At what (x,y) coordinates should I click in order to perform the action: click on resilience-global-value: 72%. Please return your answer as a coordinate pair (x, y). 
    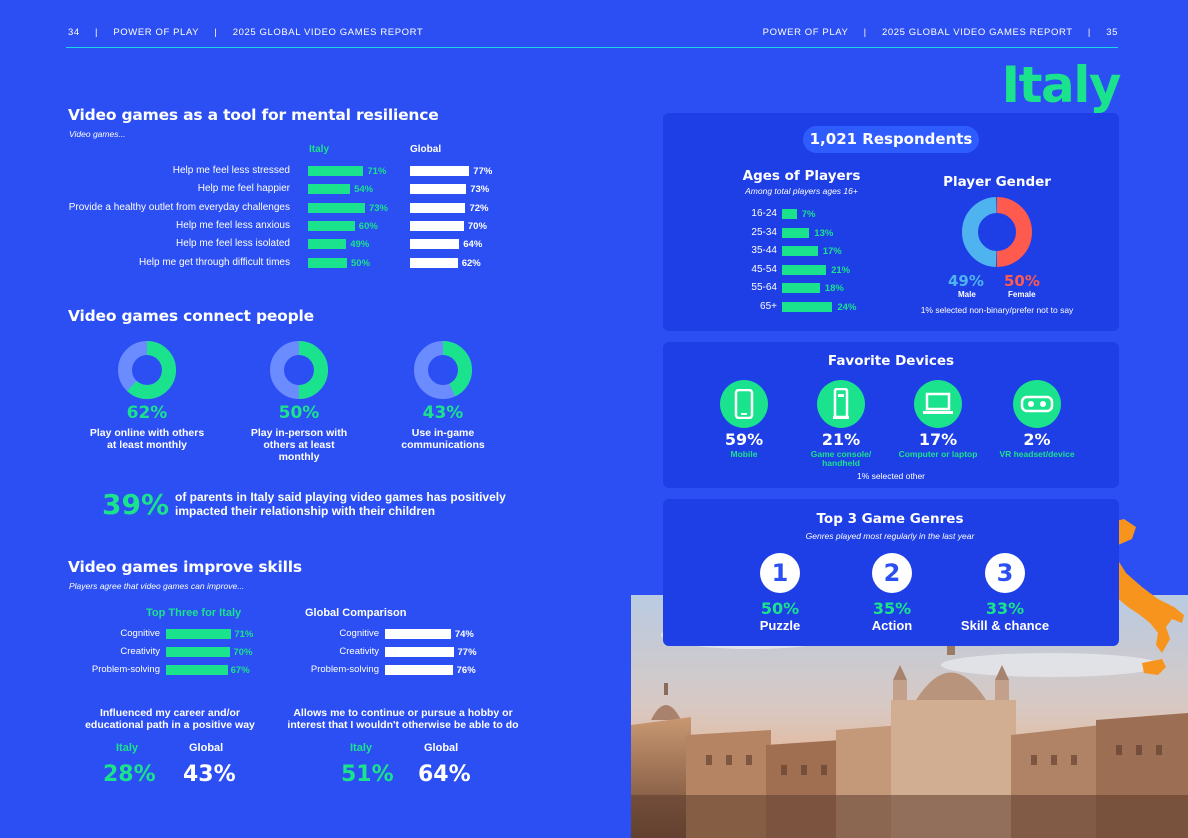
    Looking at the image, I should click on (479, 208).